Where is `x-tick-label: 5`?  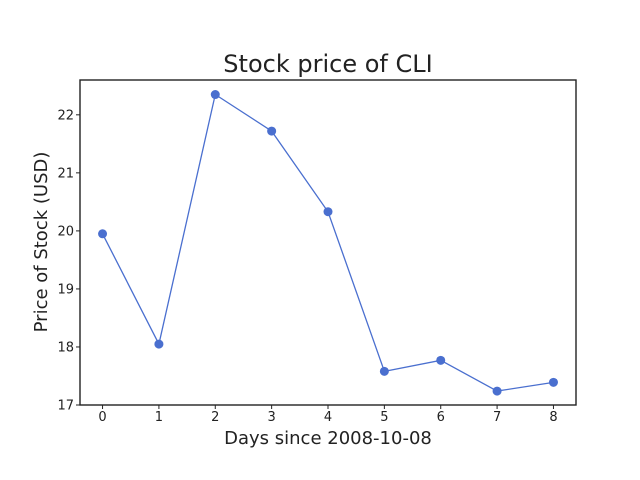 x-tick-label: 5 is located at coordinates (384, 417).